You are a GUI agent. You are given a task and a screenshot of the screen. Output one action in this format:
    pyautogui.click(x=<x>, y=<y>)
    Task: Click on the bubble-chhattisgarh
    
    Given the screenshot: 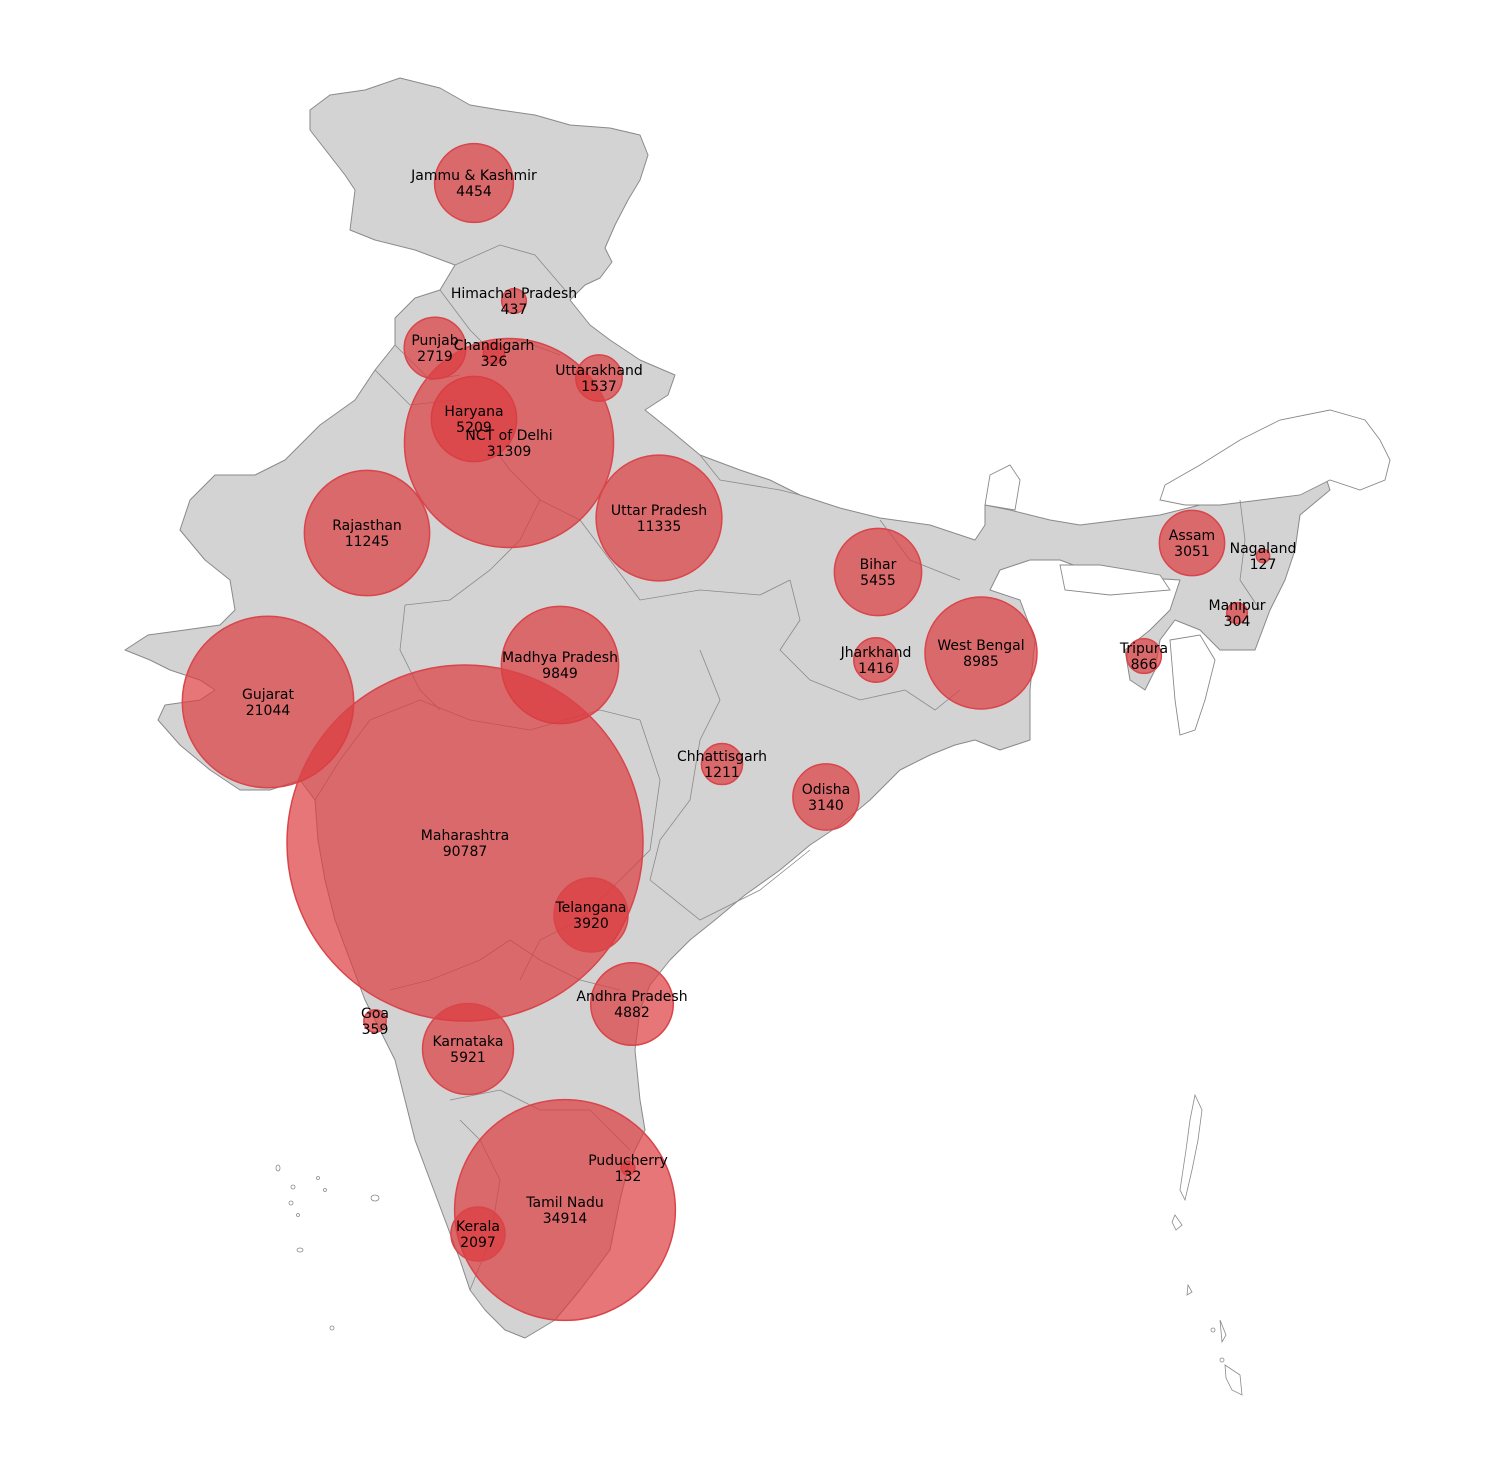 What is the action you would take?
    pyautogui.click(x=722, y=764)
    